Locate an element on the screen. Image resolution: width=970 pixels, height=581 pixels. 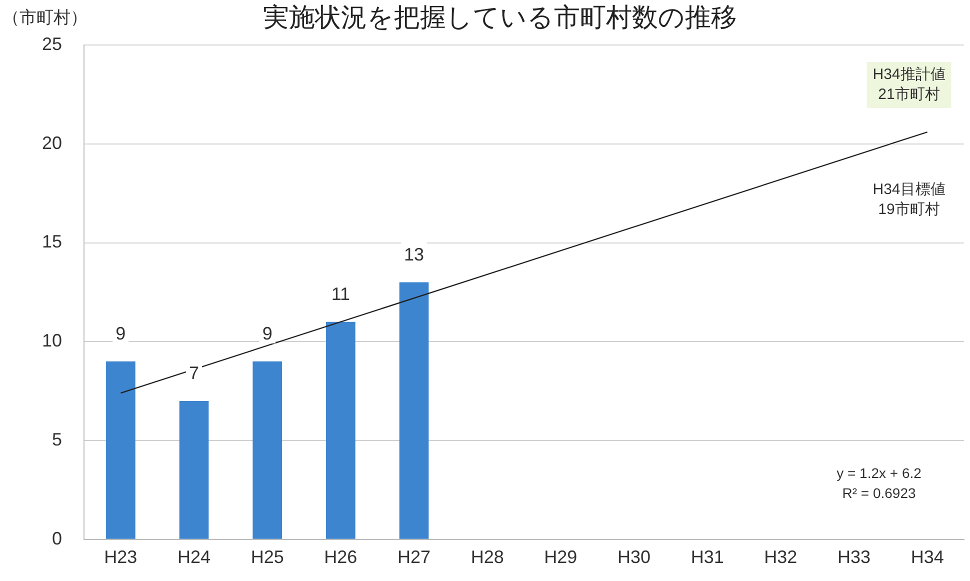
y-tick-label: 10 is located at coordinates (52, 340).